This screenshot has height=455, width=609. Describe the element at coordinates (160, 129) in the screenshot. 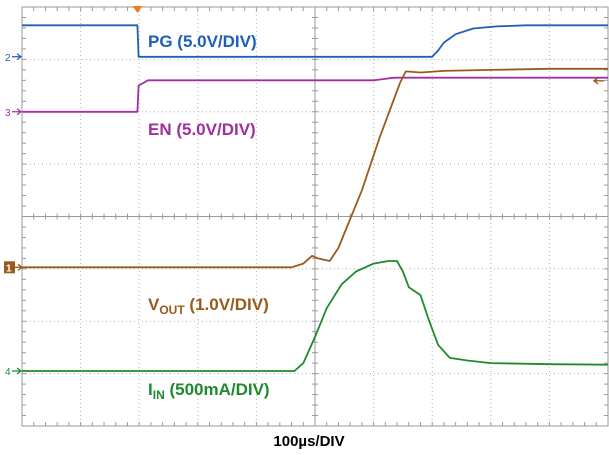

I see `en-label-main: EN` at that location.